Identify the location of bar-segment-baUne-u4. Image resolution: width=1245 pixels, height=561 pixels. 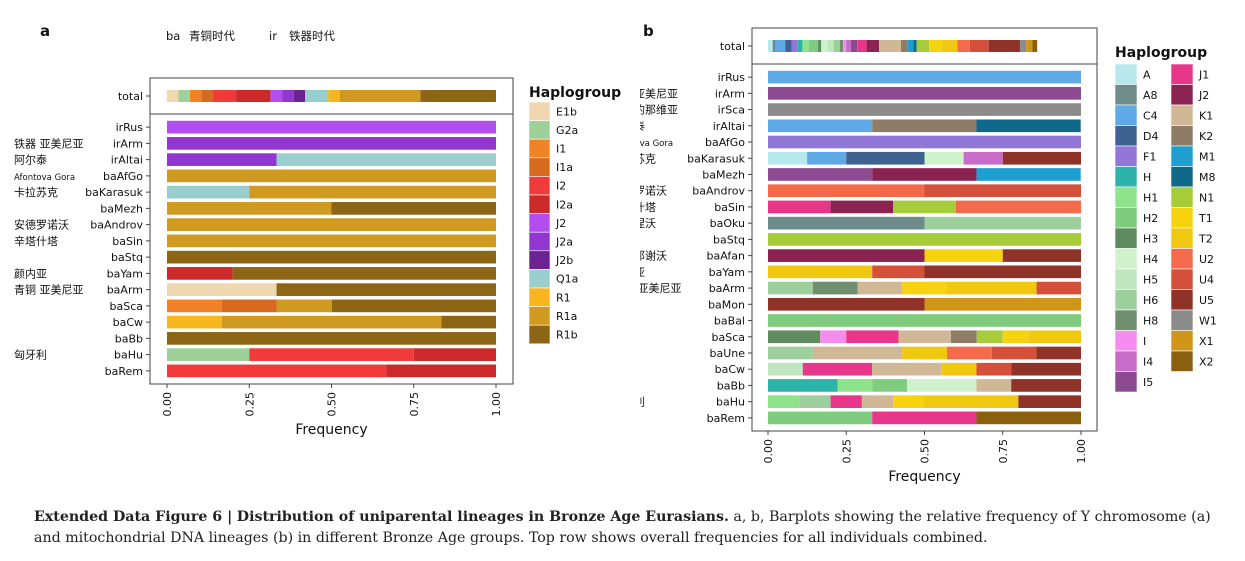
(1014, 353).